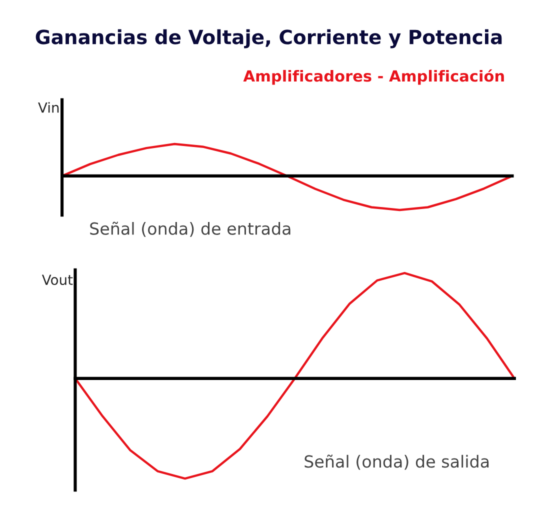  Describe the element at coordinates (269, 38) in the screenshot. I see `chart-title: Ganancias de Voltaje, Corriente y Potencia` at that location.